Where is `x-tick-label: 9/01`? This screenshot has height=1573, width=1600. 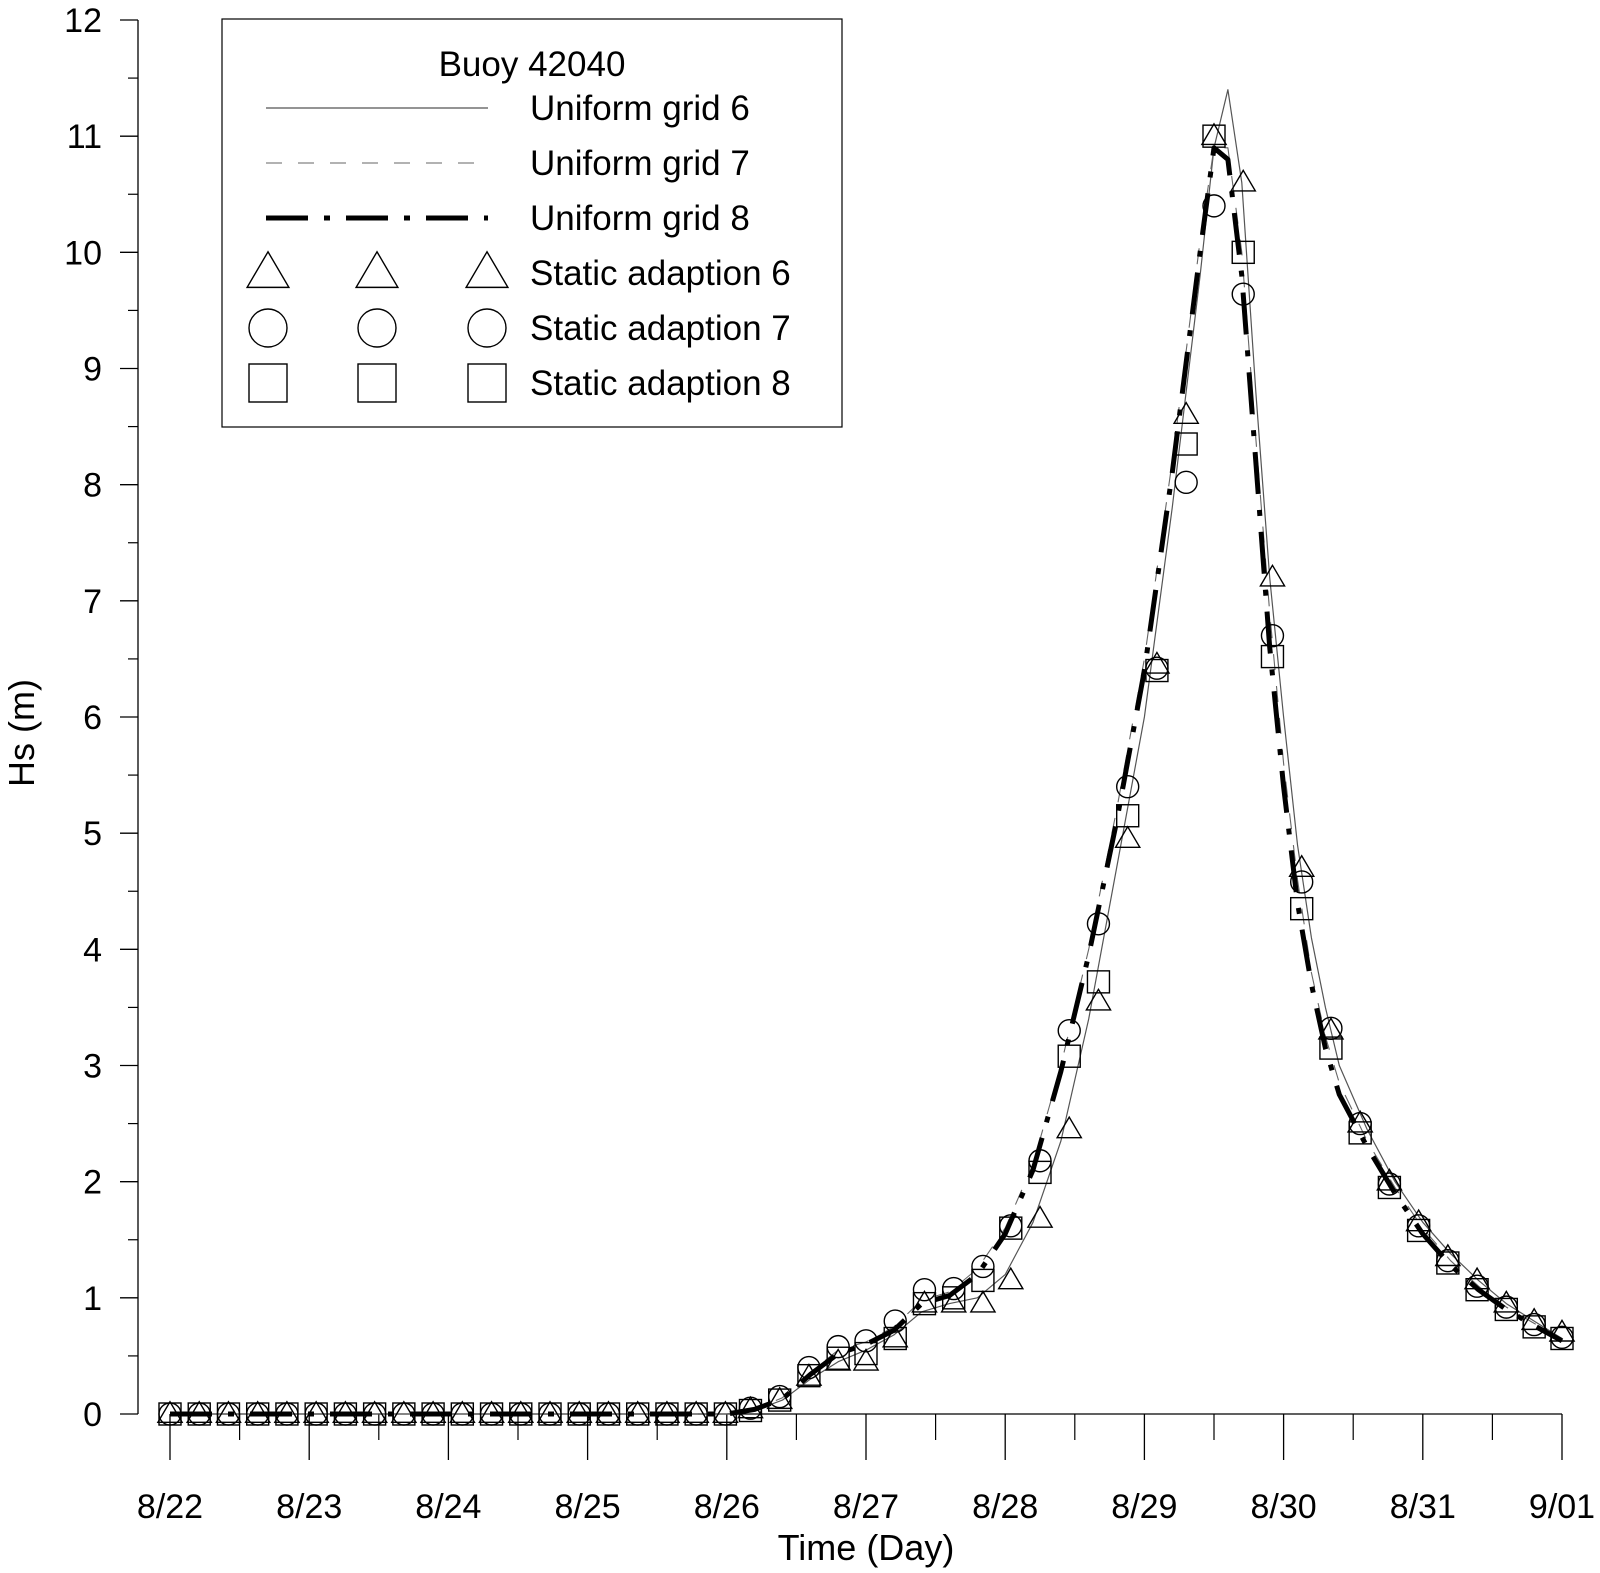
x-tick-label: 9/01 is located at coordinates (1562, 1507).